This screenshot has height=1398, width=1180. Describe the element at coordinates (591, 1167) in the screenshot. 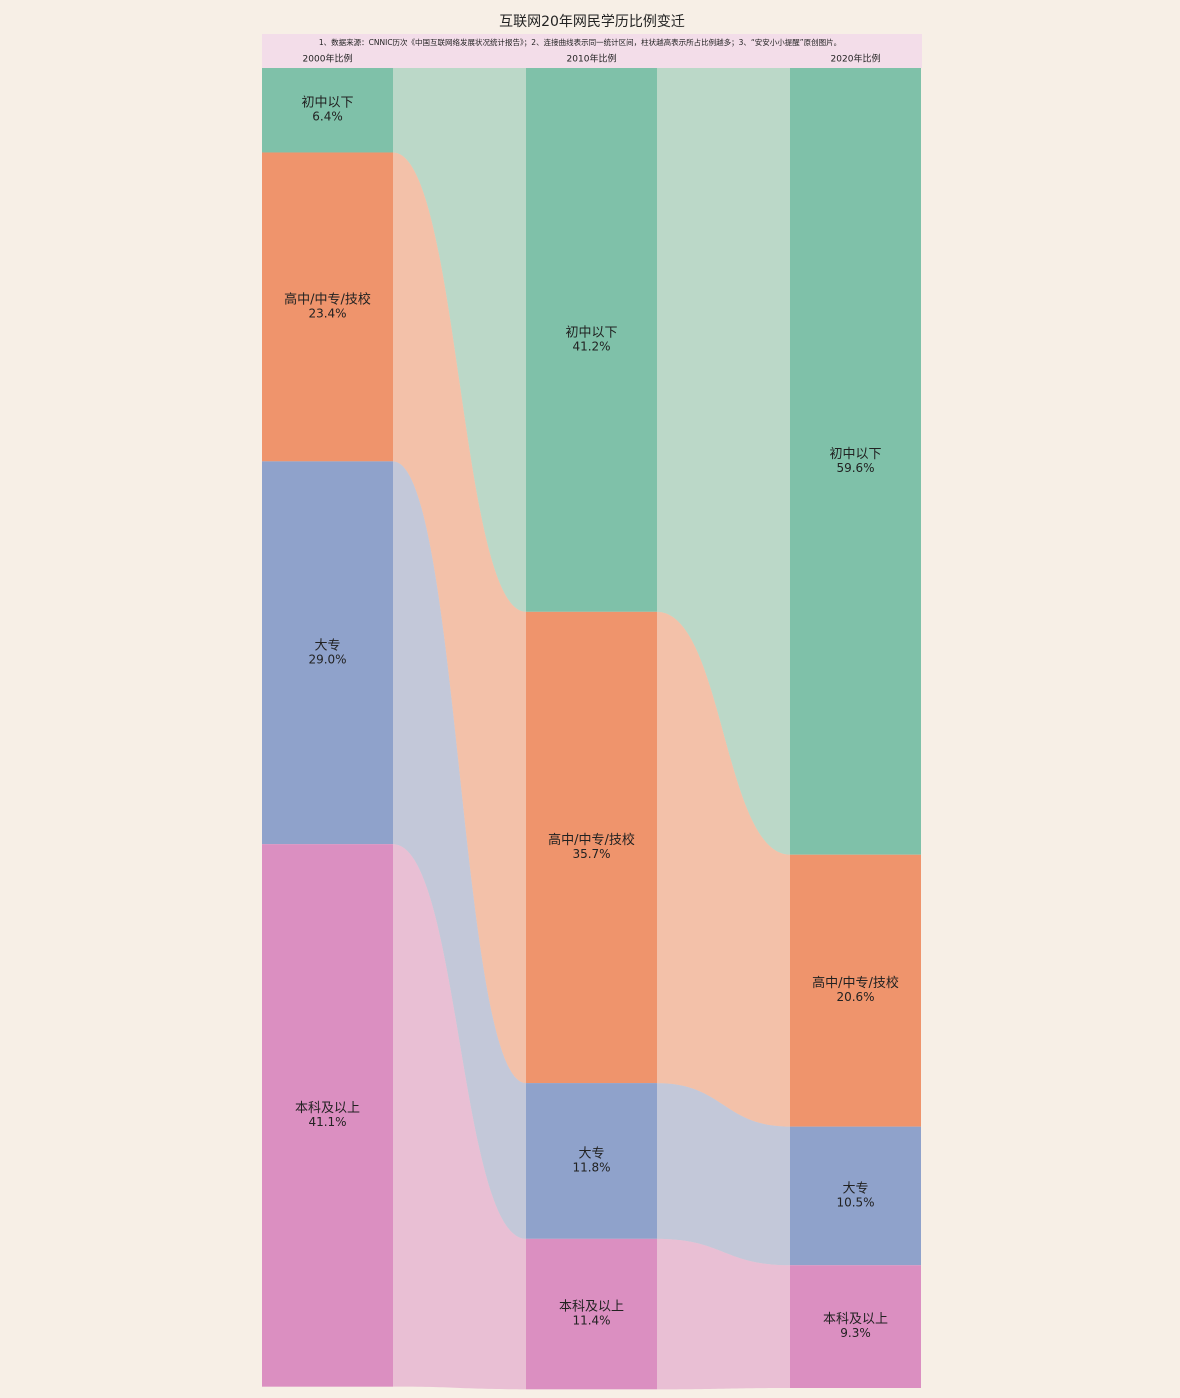

I see `data-label: 11.8%` at that location.